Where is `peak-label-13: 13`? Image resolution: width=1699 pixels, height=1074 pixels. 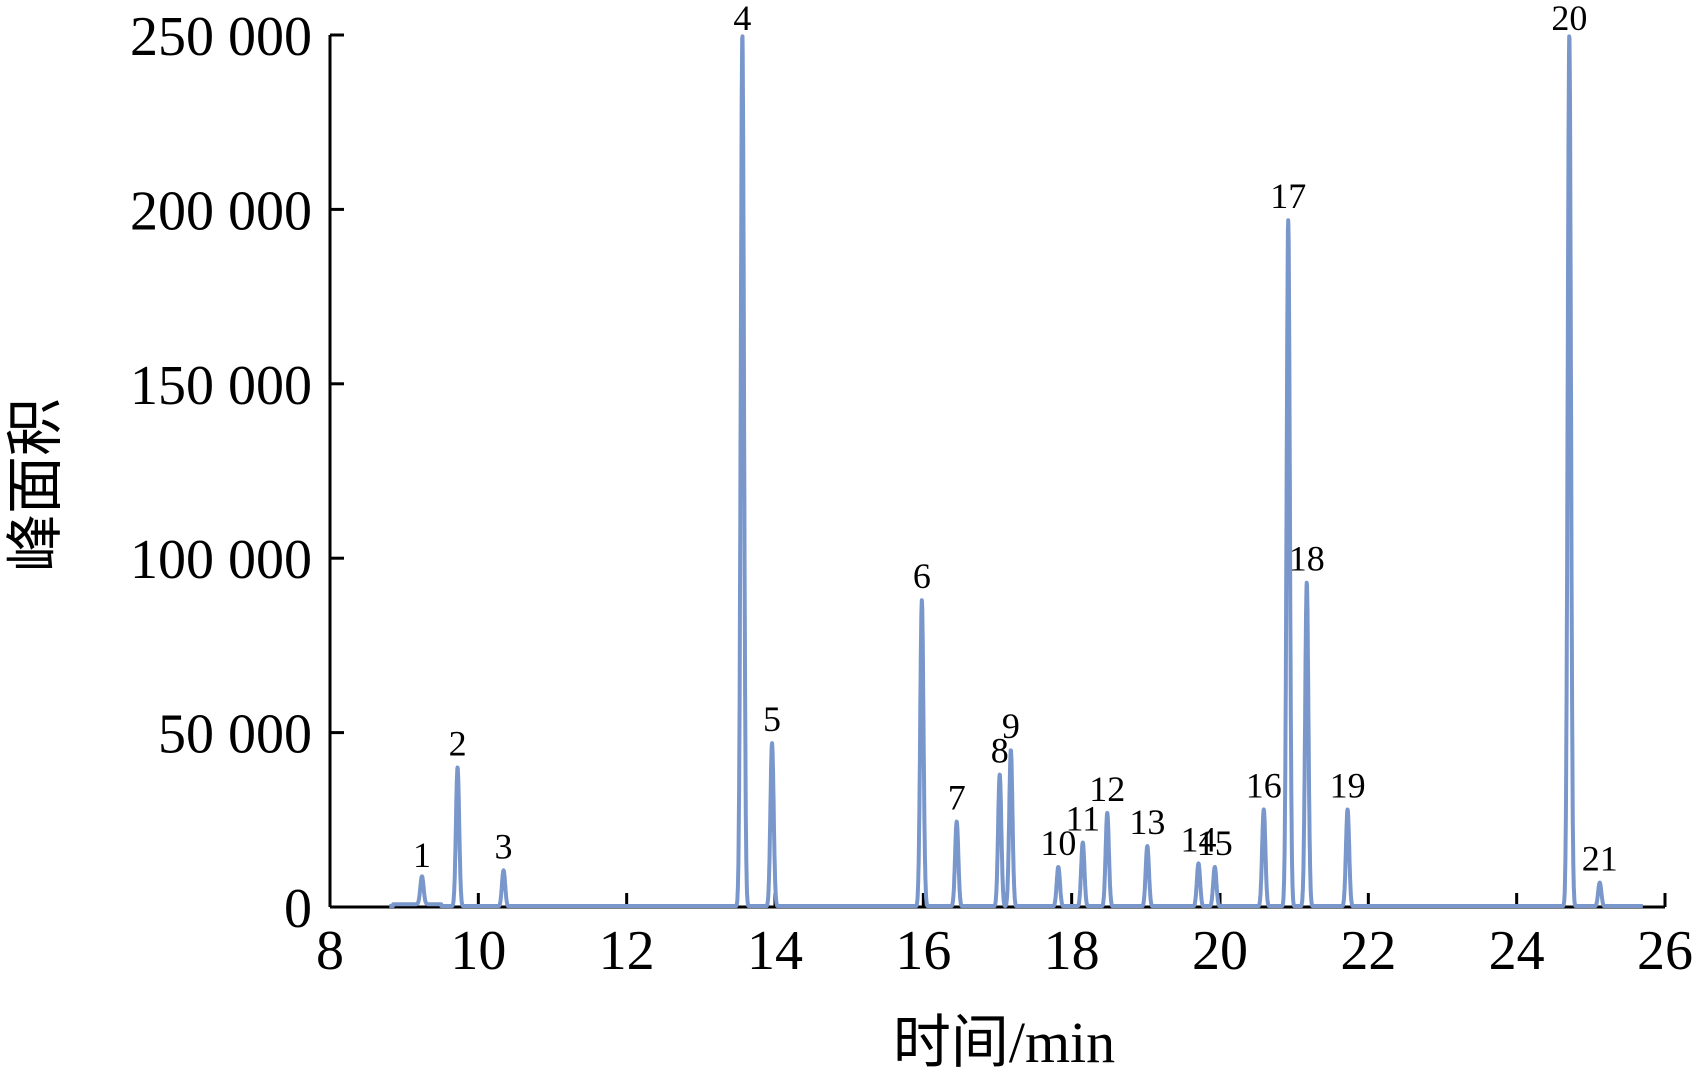 peak-label-13: 13 is located at coordinates (1147, 822).